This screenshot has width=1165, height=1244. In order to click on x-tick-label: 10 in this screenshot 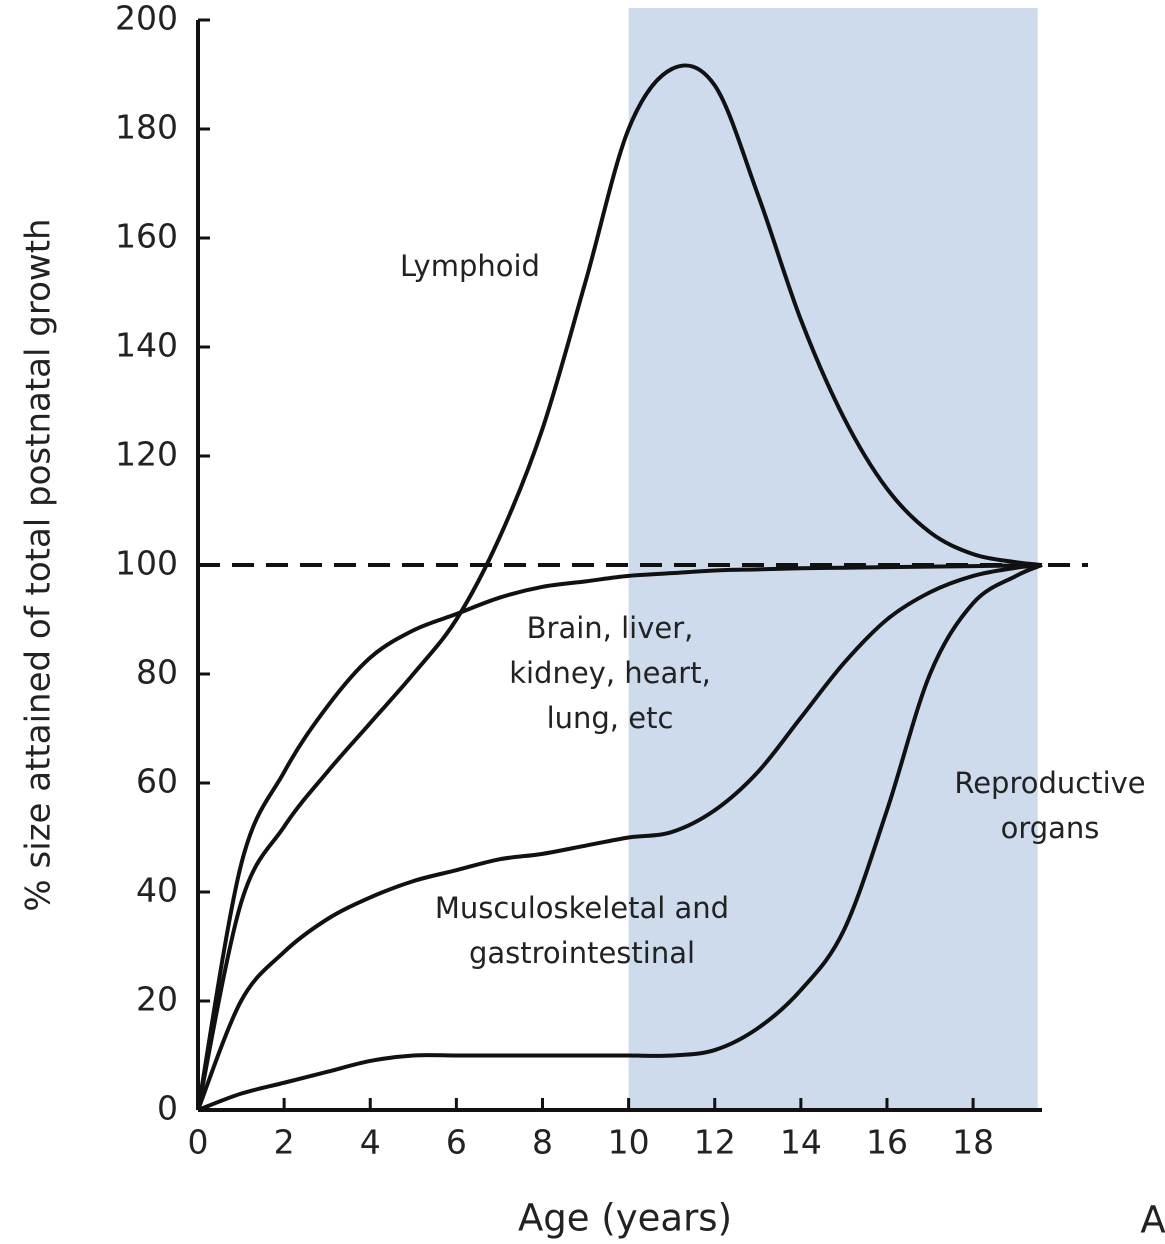, I will do `click(629, 1142)`.